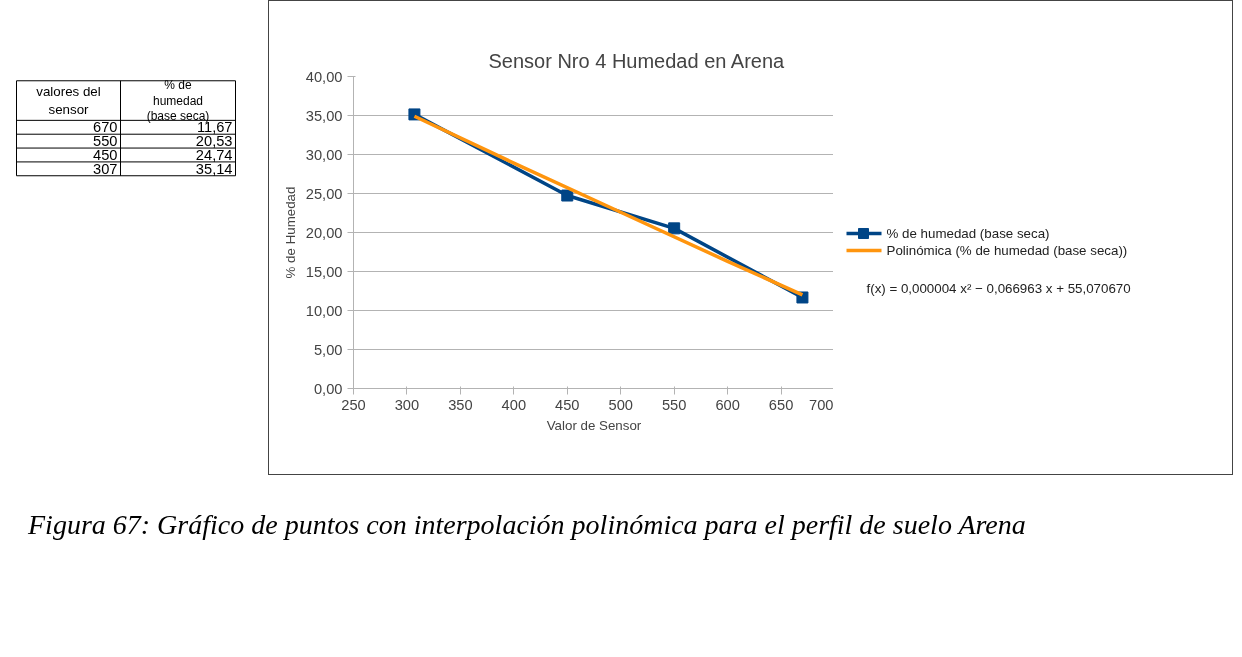  Describe the element at coordinates (353, 404) in the screenshot. I see `x-tick-label: 250` at that location.